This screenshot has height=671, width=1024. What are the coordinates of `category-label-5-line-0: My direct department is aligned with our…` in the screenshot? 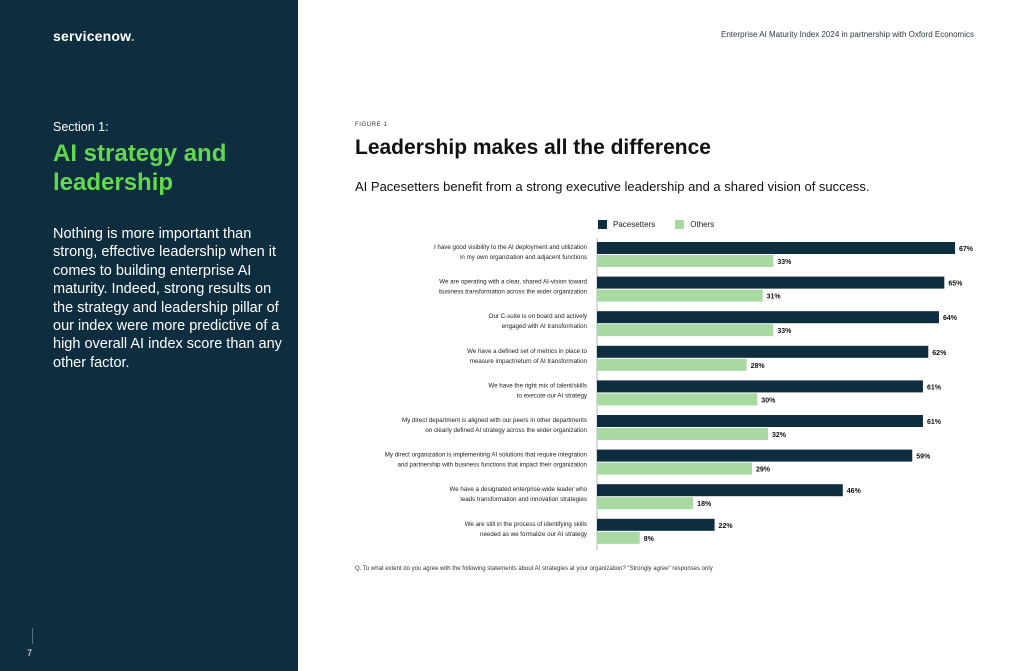 It's located at (494, 420).